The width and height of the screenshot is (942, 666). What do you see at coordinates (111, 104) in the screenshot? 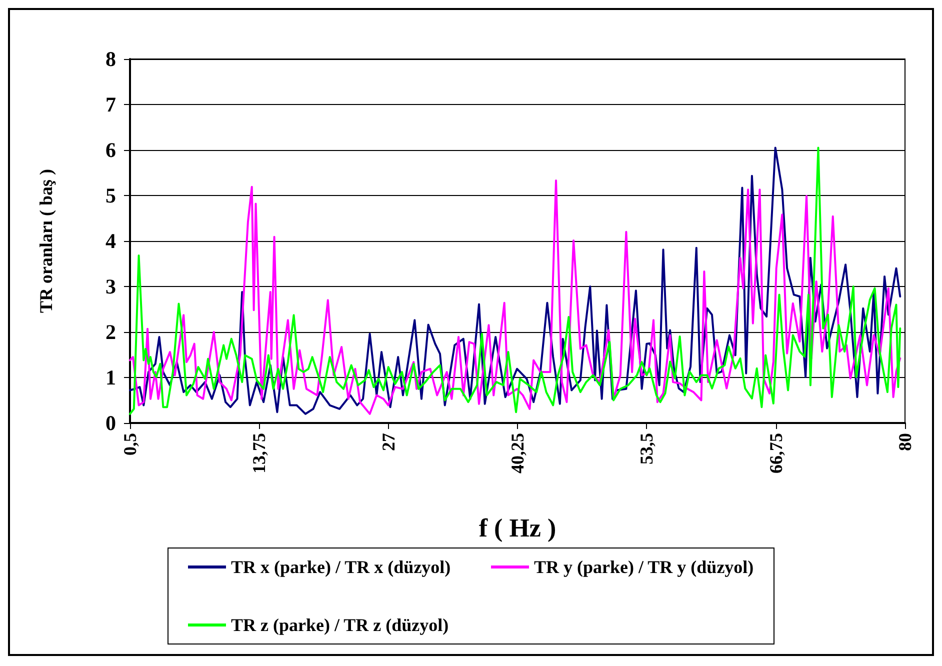
I see `y-tick-label: 7` at bounding box center [111, 104].